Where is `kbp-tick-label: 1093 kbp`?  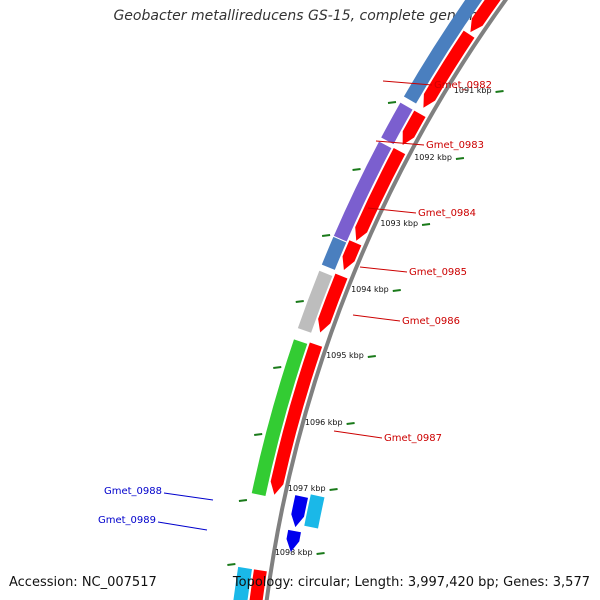
kbp-tick-label: 1093 kbp is located at coordinates (399, 223).